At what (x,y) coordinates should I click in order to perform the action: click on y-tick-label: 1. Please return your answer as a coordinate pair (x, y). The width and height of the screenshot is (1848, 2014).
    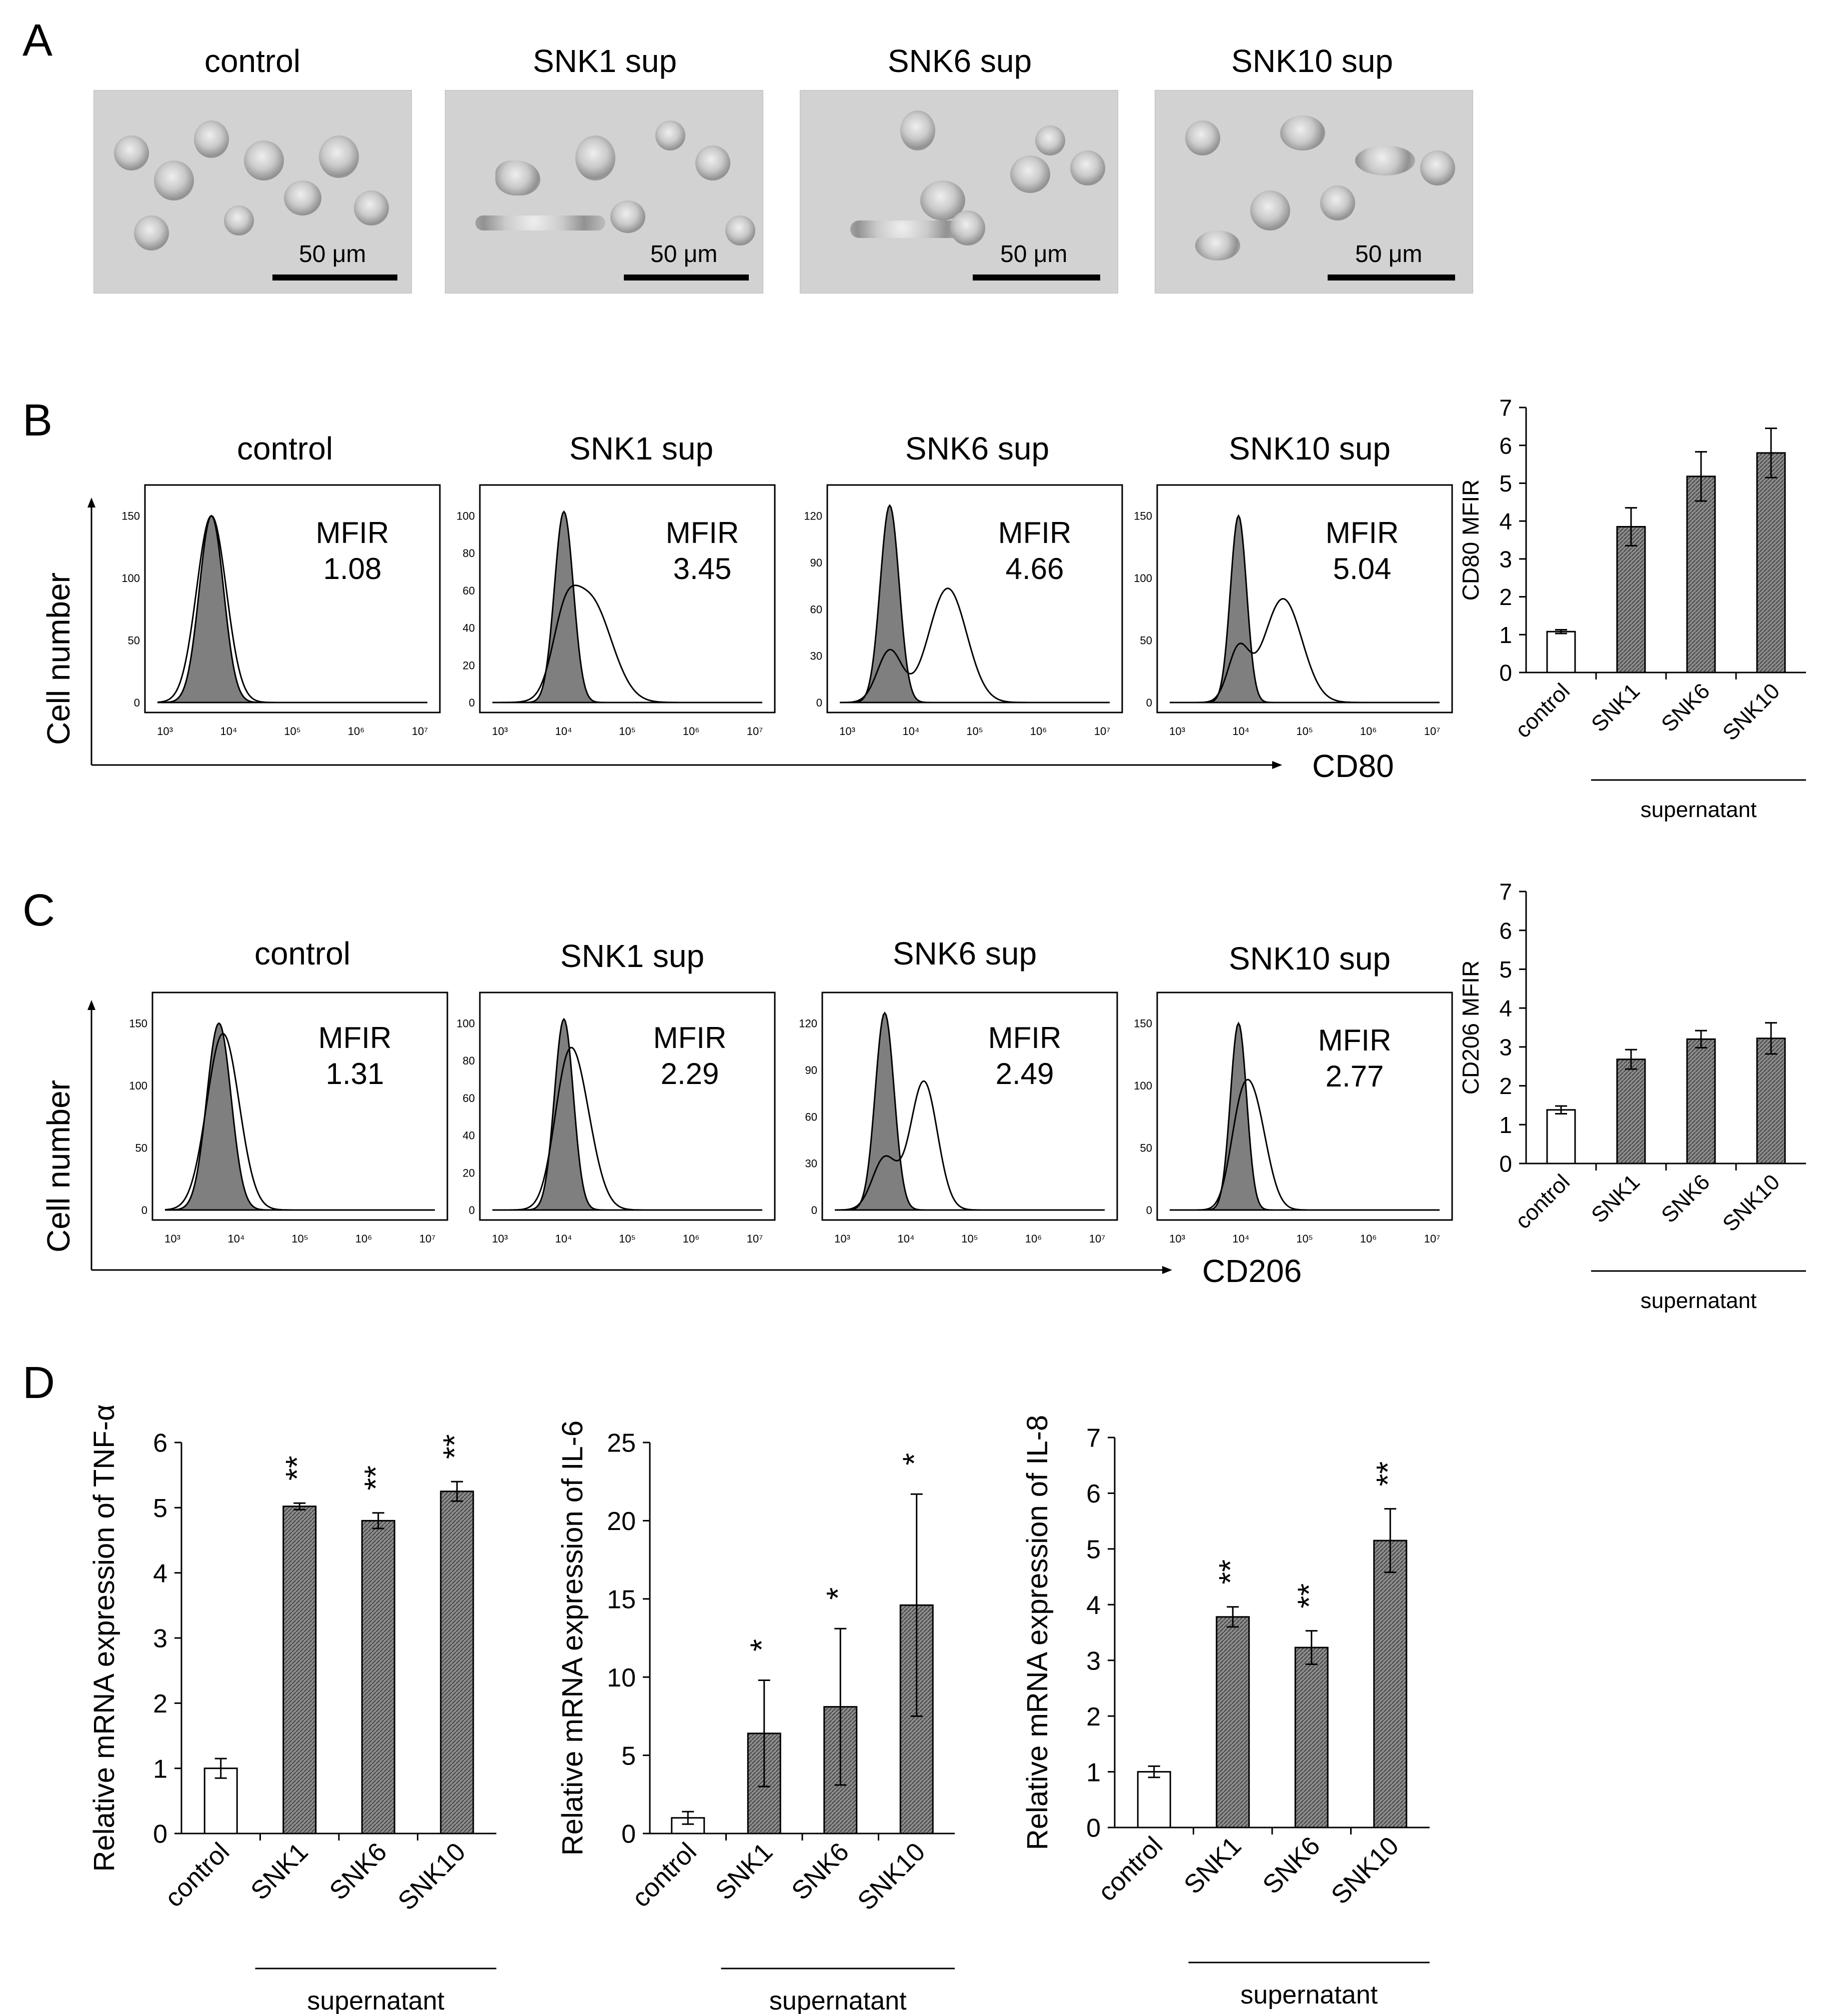
    Looking at the image, I should click on (1505, 635).